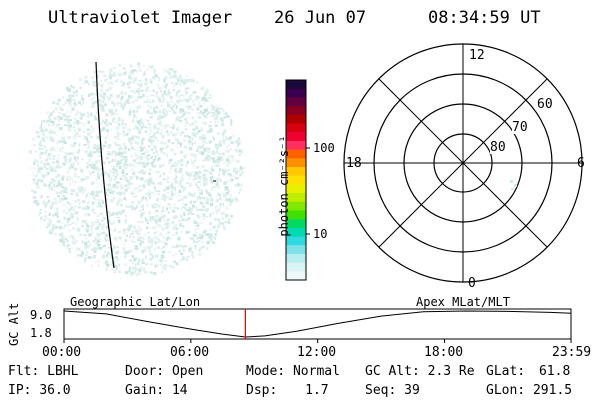  I want to click on observation-date: 26 Jun 07, so click(320, 18).